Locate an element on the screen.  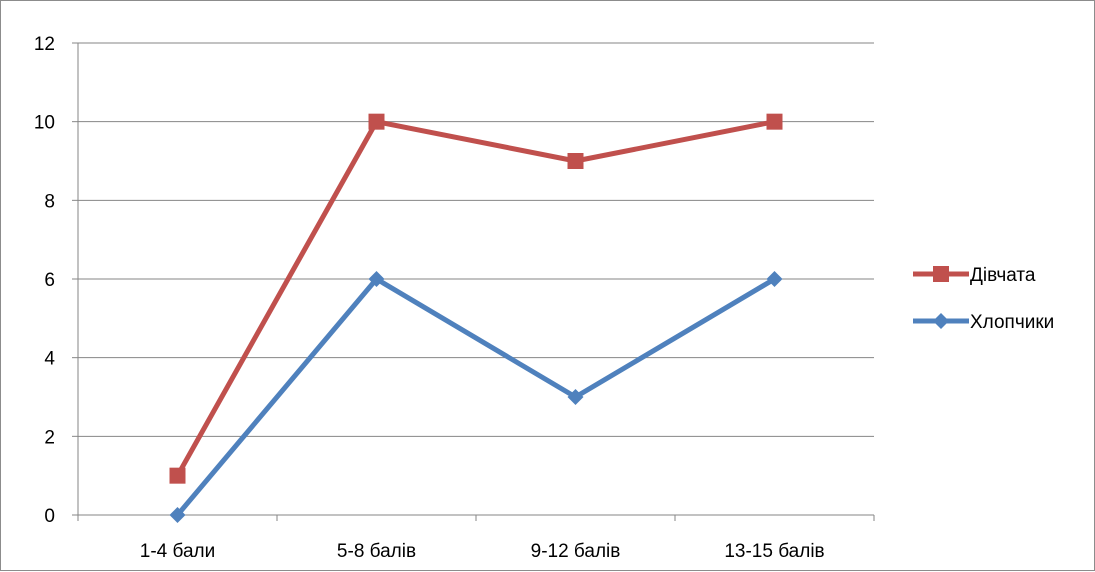
y-tick-label: 8 is located at coordinates (49, 201).